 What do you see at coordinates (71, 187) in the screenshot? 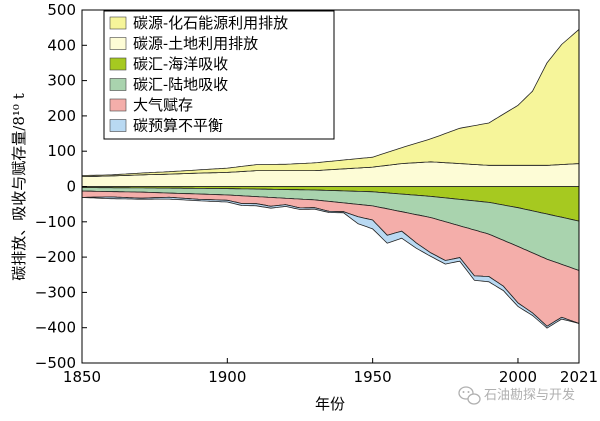
I see `y-tick-label: 0` at bounding box center [71, 187].